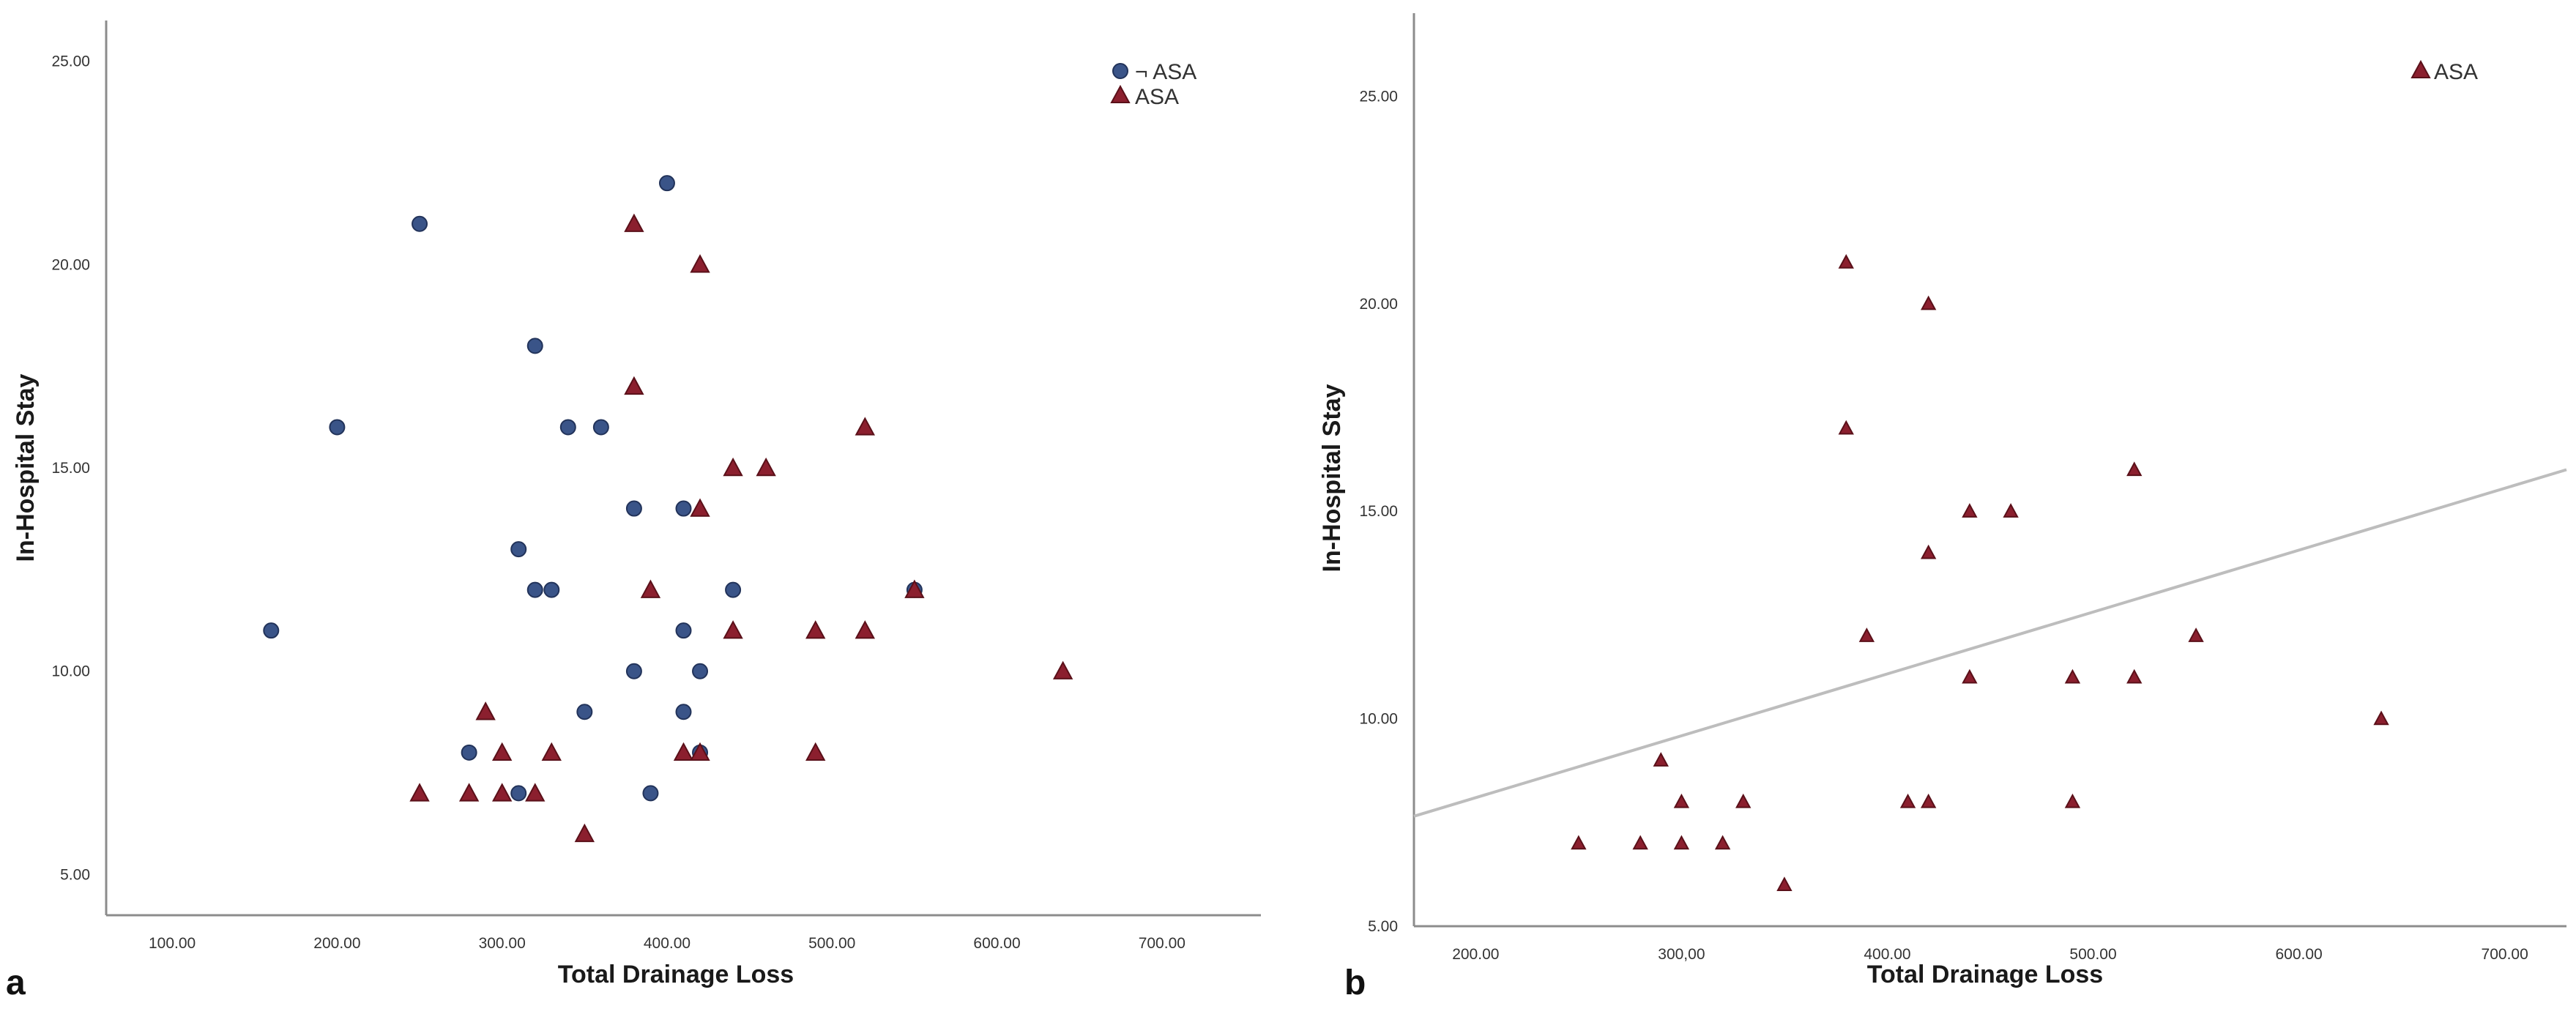  What do you see at coordinates (336, 943) in the screenshot?
I see `panel-a-x-tick-label: 200.00` at bounding box center [336, 943].